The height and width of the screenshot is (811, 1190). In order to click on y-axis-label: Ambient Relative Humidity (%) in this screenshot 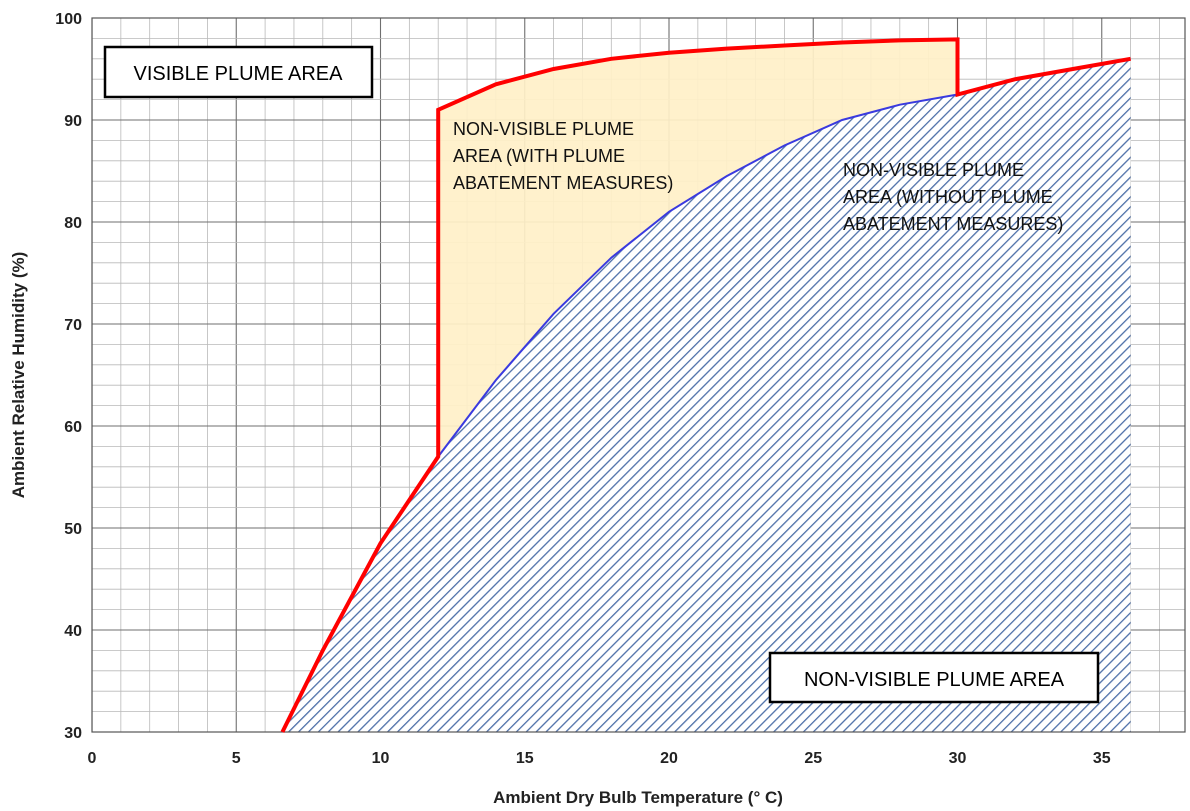, I will do `click(18, 375)`.